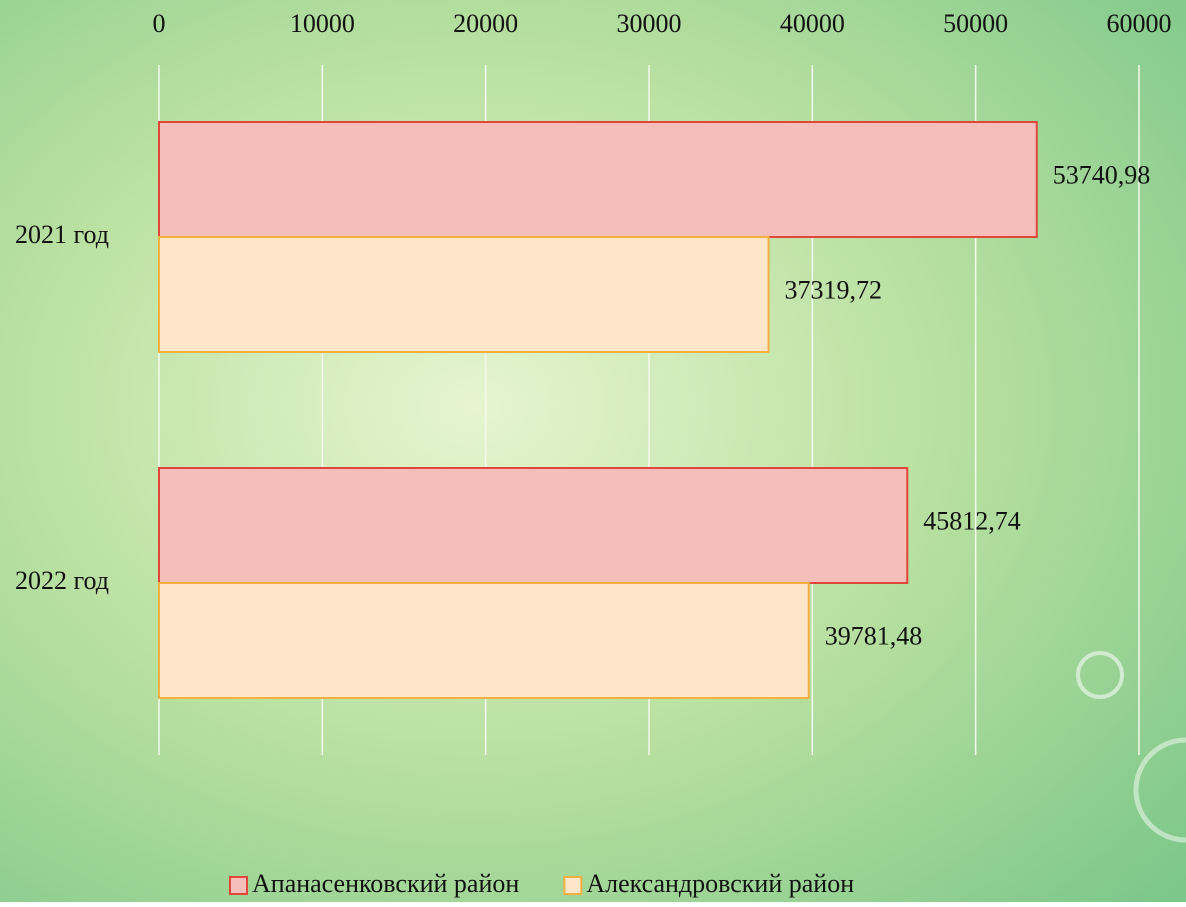 The width and height of the screenshot is (1186, 907). What do you see at coordinates (1139, 23) in the screenshot?
I see `x-tick-label: 60000` at bounding box center [1139, 23].